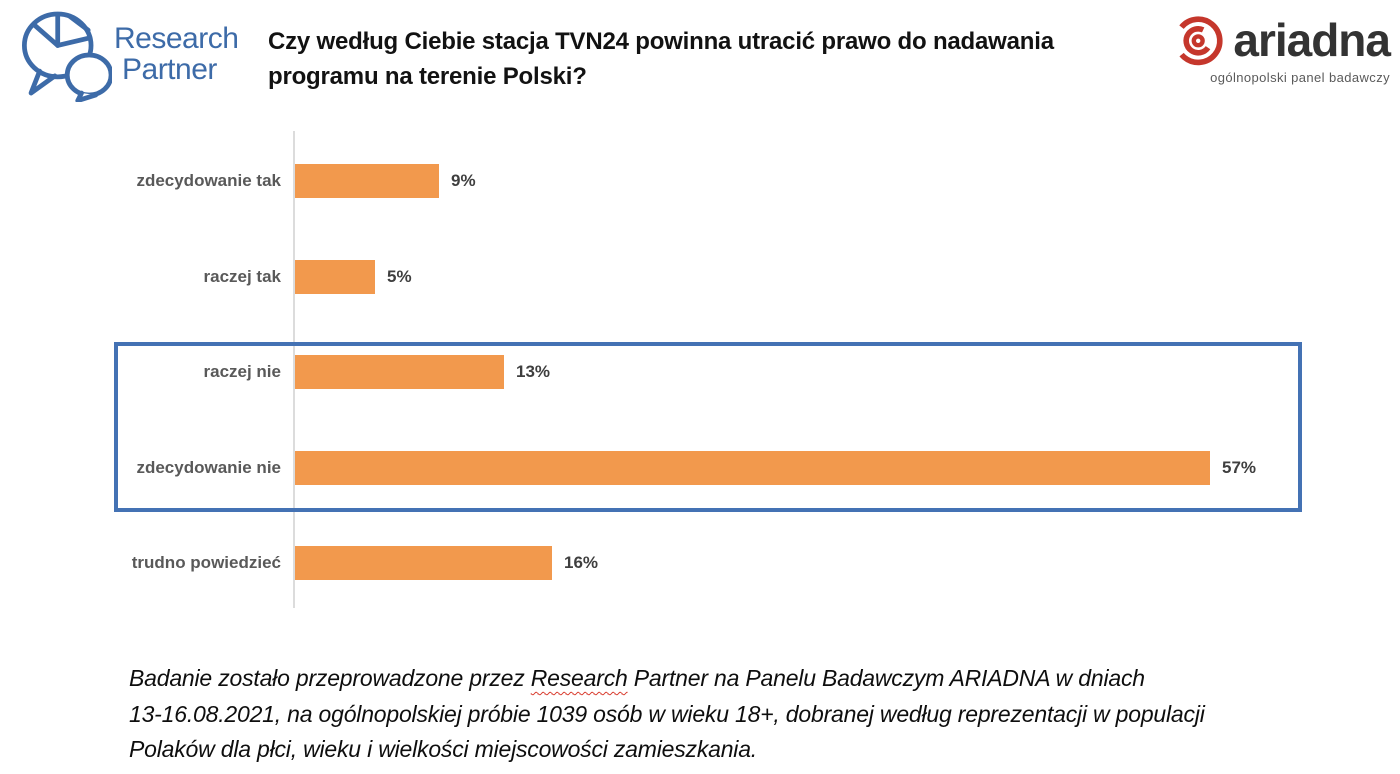 The height and width of the screenshot is (774, 1400). What do you see at coordinates (1312, 40) in the screenshot?
I see `ariadna-wordmark: ariadna` at bounding box center [1312, 40].